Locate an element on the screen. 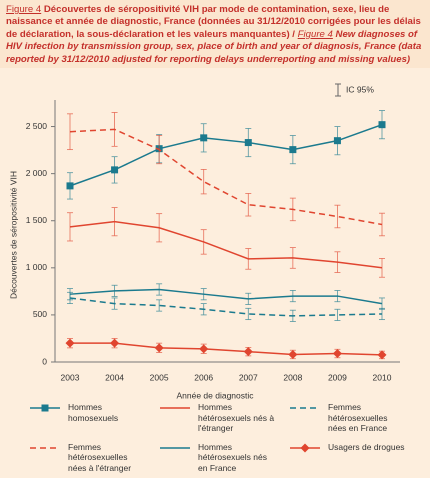 The height and width of the screenshot is (478, 430). y-tick-label: 1 500 is located at coordinates (37, 220).